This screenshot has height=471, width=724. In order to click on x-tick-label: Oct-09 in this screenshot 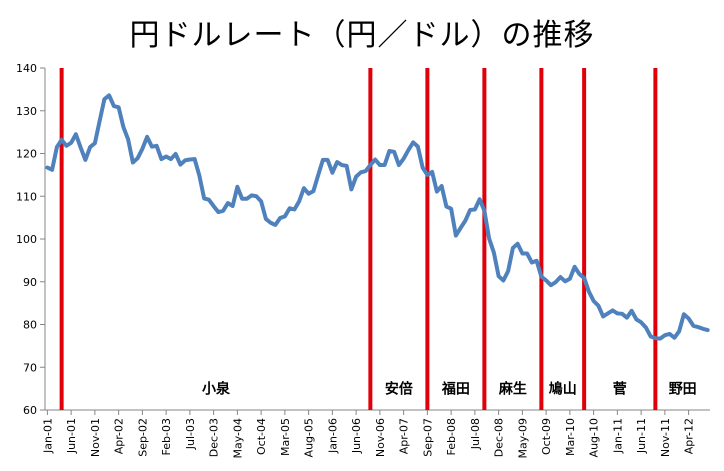, I will do `click(546, 436)`.